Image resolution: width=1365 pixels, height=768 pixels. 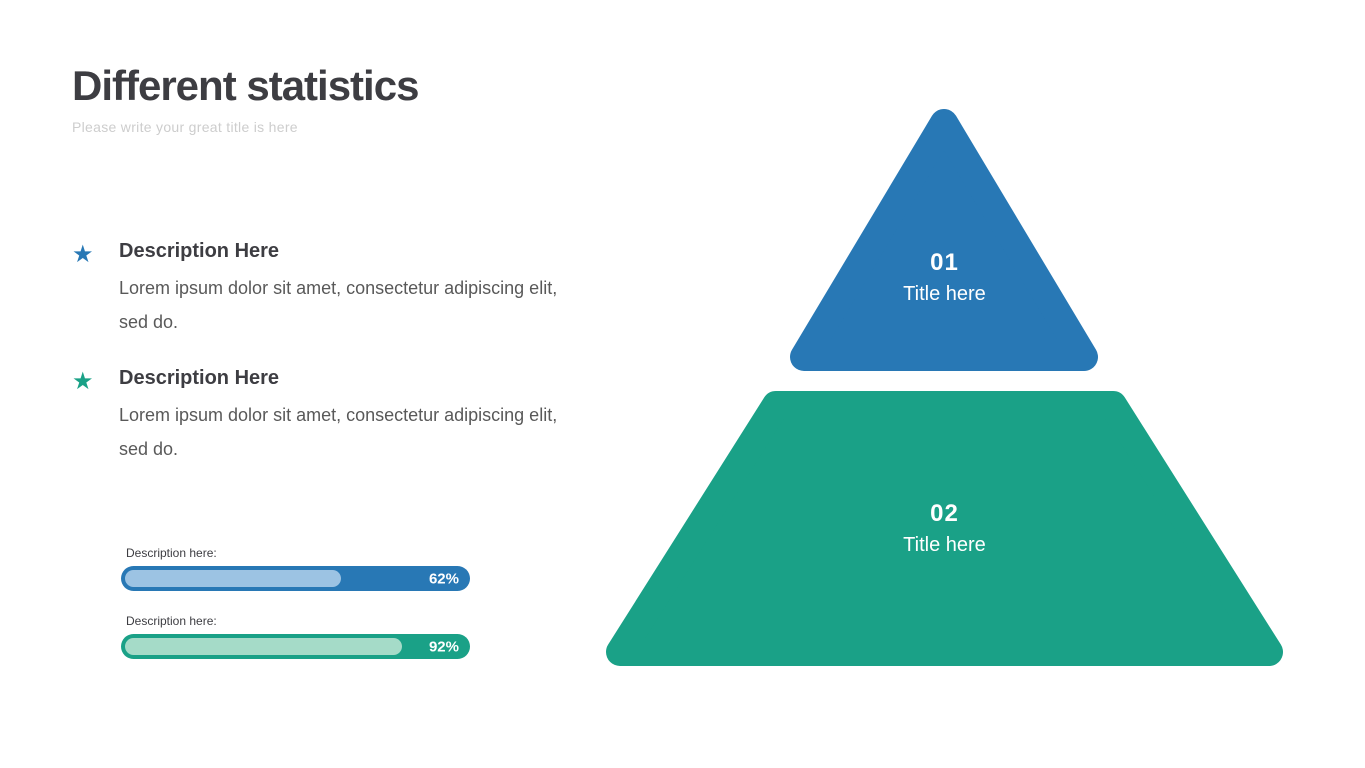 What do you see at coordinates (443, 578) in the screenshot?
I see `progress-value: 62%` at bounding box center [443, 578].